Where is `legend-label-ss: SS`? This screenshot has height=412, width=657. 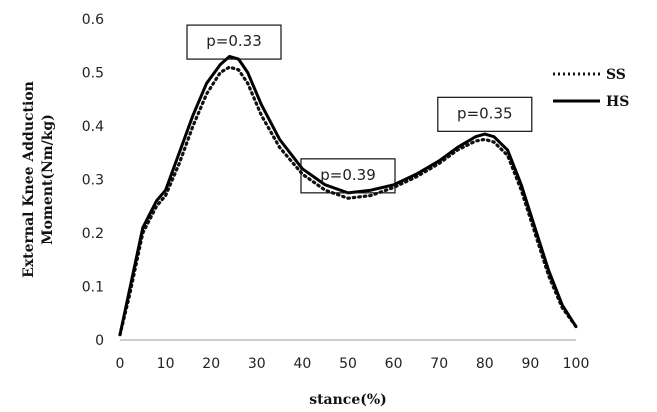
legend-label-ss: SS is located at coordinates (616, 75).